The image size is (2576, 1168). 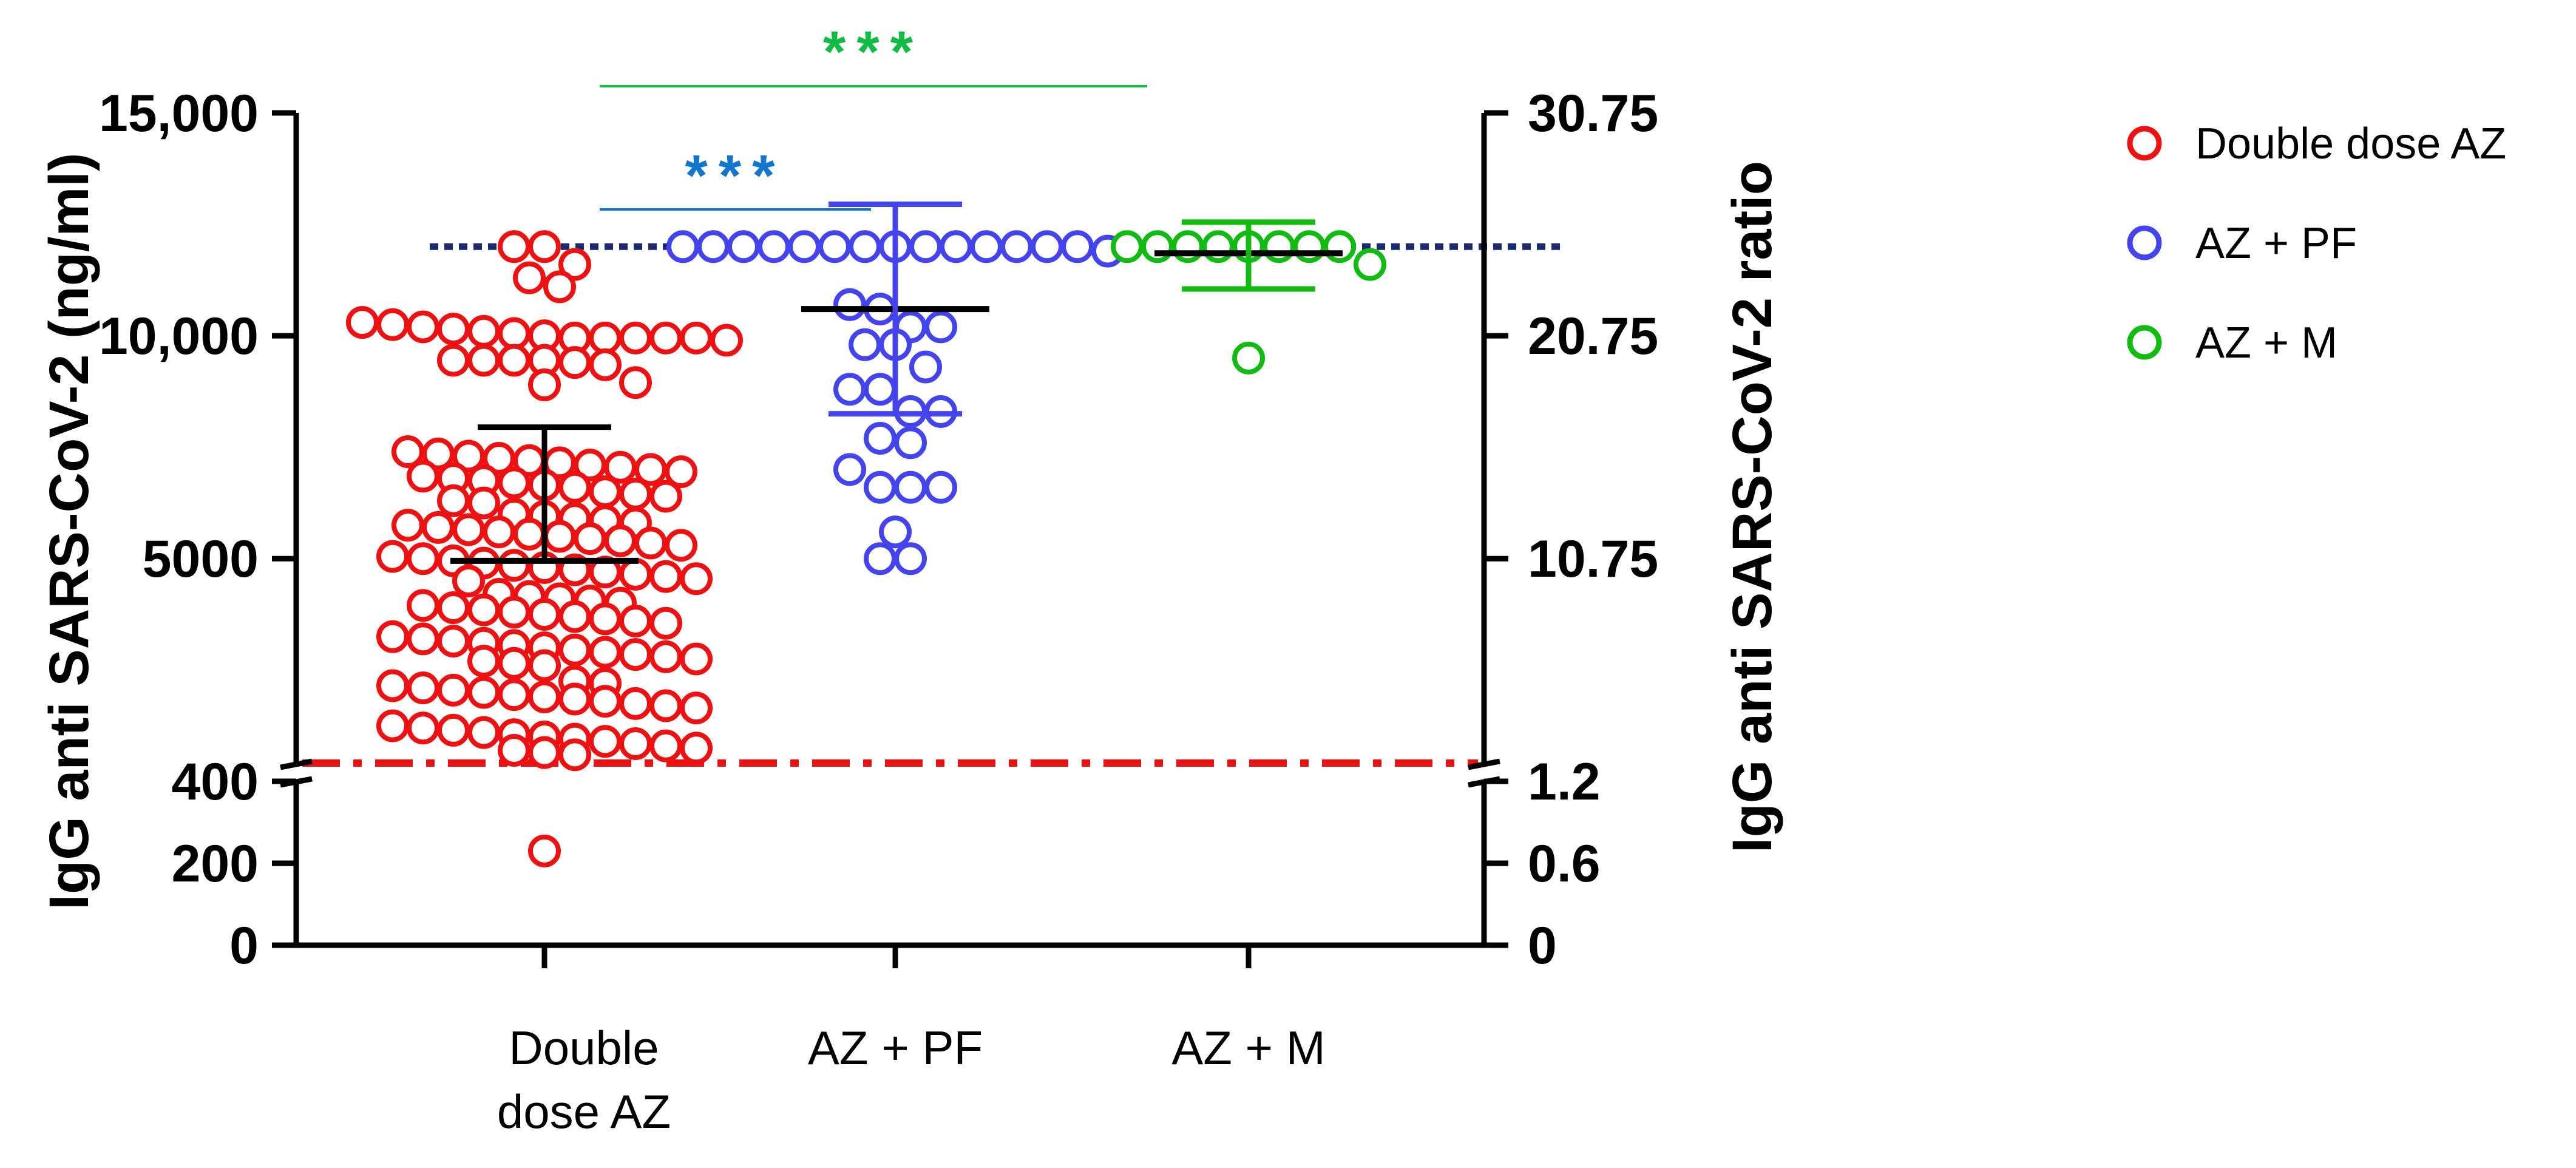 What do you see at coordinates (1249, 1048) in the screenshot?
I see `x-axis-category-label: AZ + M` at bounding box center [1249, 1048].